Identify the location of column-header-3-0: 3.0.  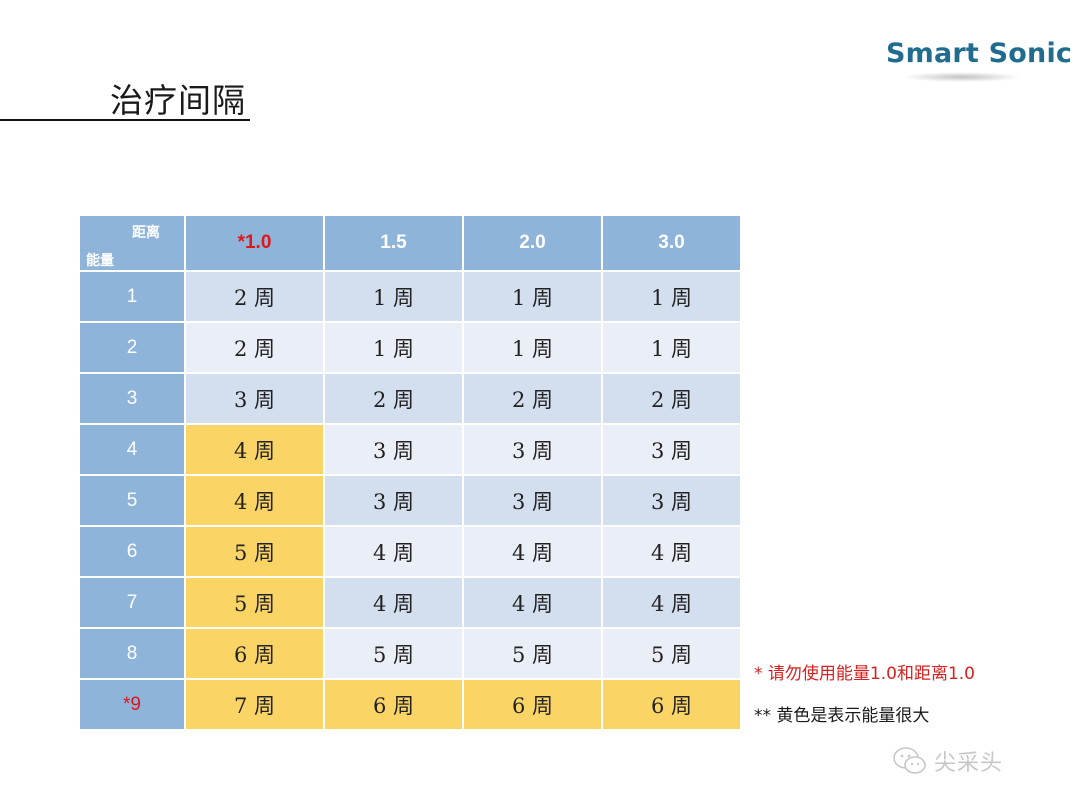
(671, 243).